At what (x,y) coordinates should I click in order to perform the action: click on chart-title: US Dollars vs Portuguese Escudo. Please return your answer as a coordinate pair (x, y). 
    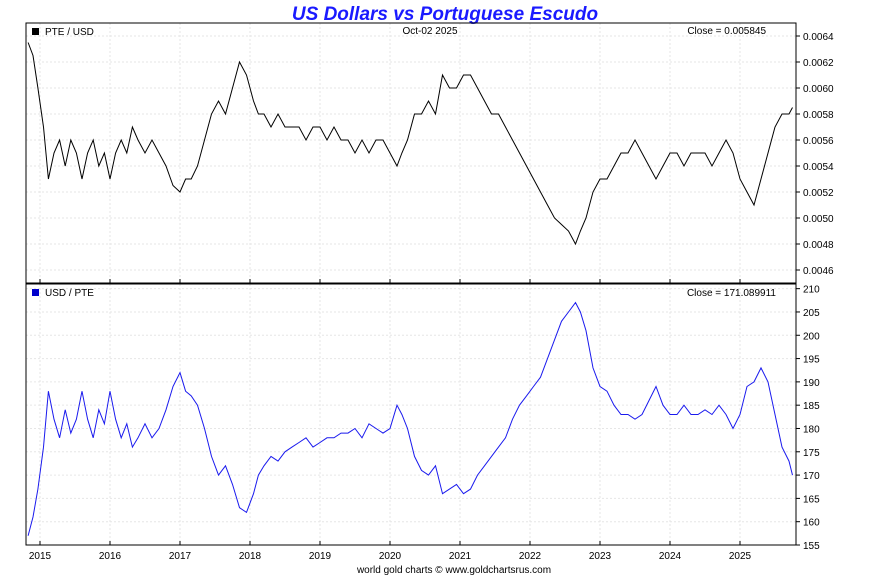
    Looking at the image, I should click on (445, 14).